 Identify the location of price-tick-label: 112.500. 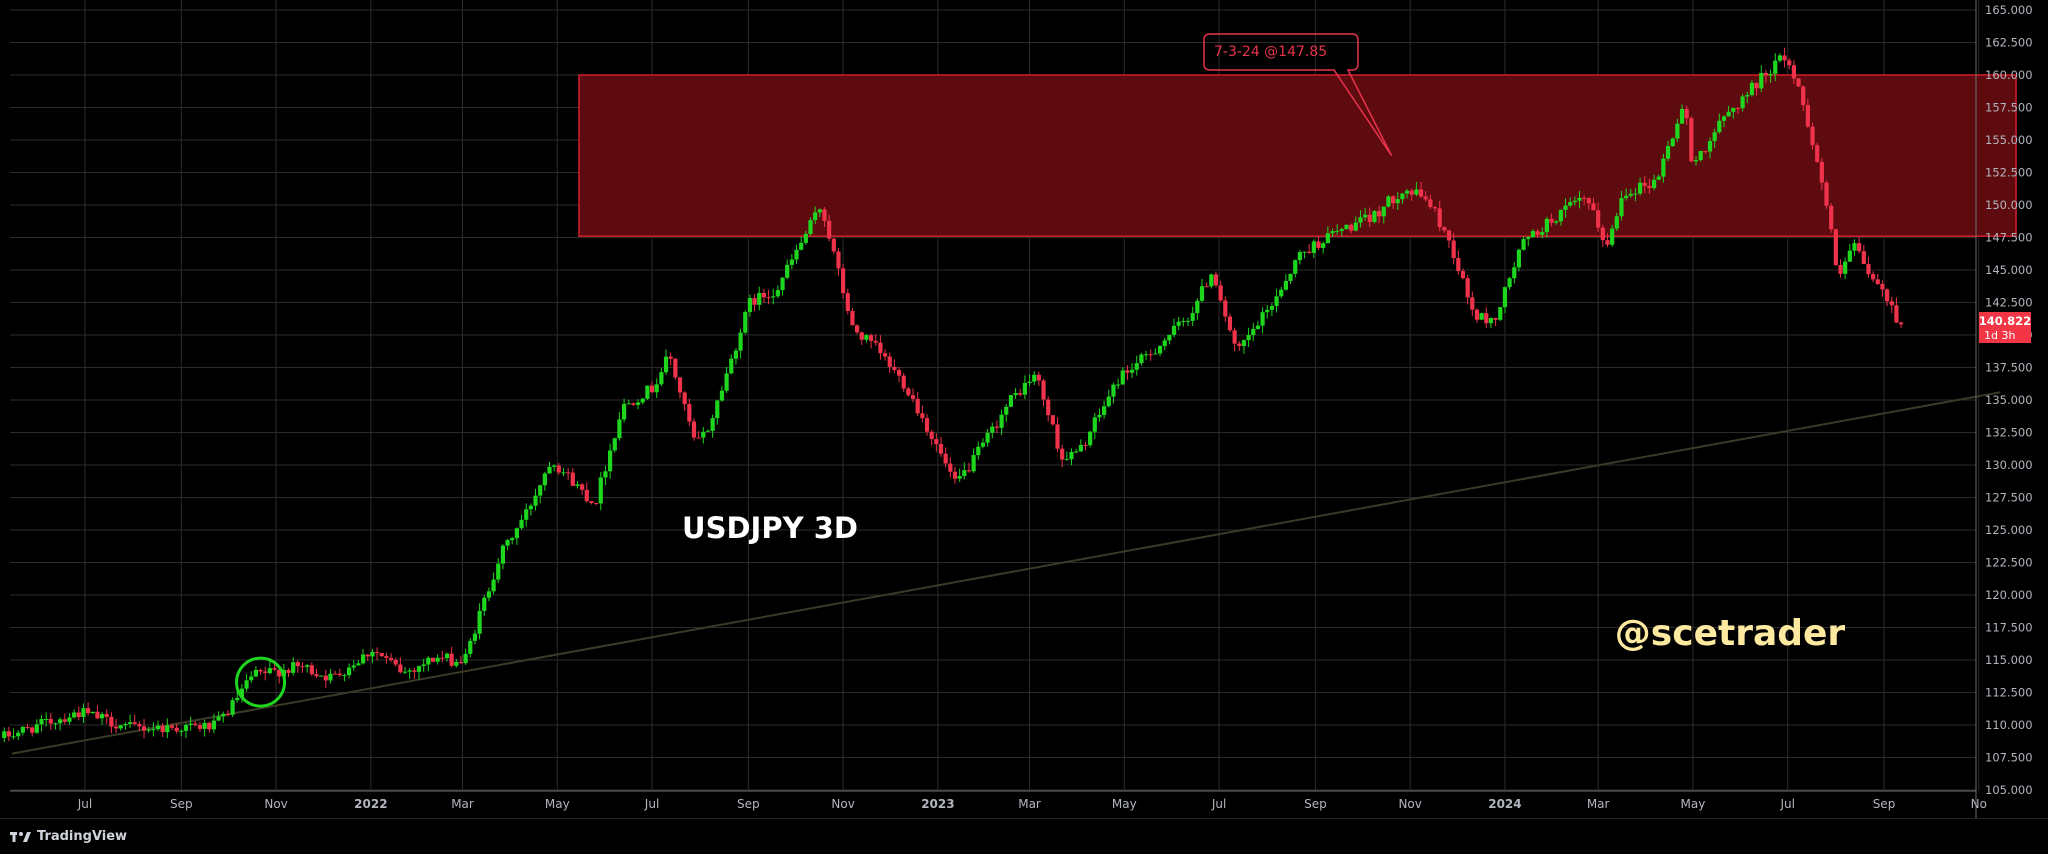
(2009, 693).